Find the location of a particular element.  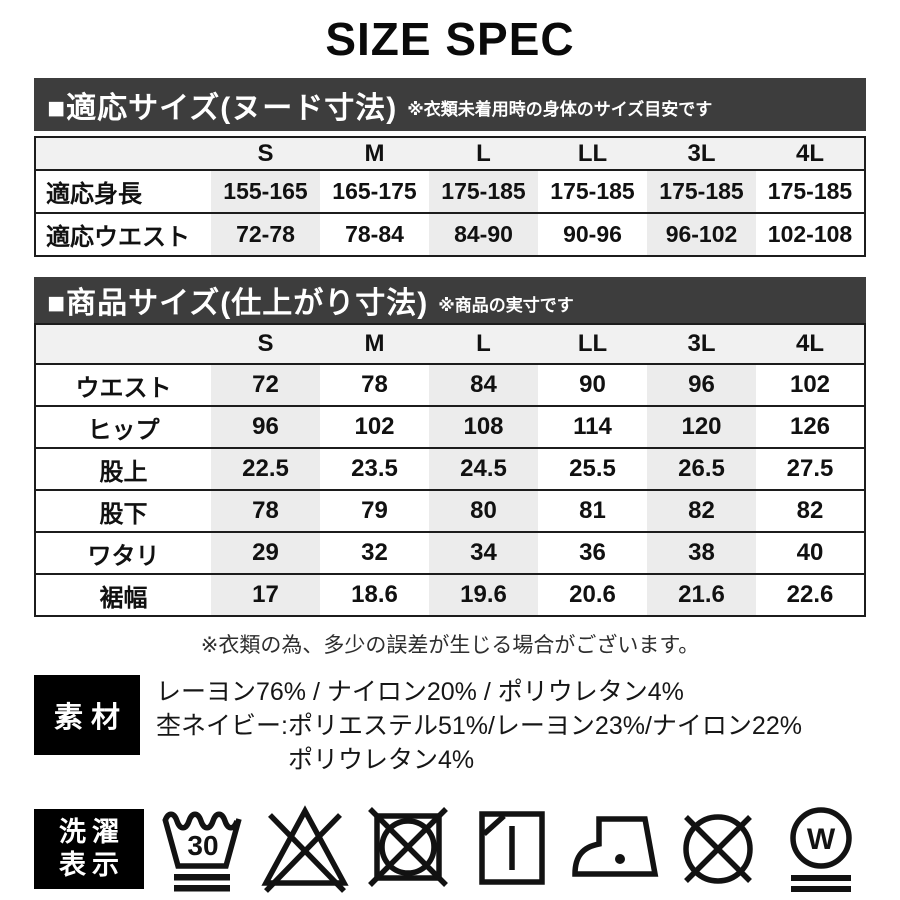

material-line: 杢ネイビー:ポリエステル51%/レーヨン23%/ナイロン22% is located at coordinates (479, 726).